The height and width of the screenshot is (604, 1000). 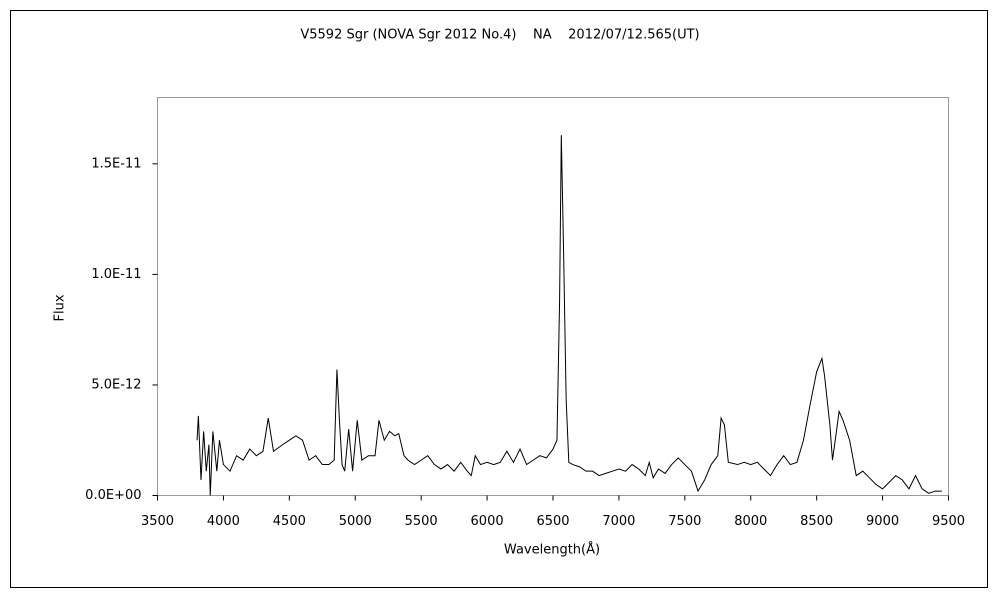 I want to click on x-tick-label: 7500, so click(x=684, y=521).